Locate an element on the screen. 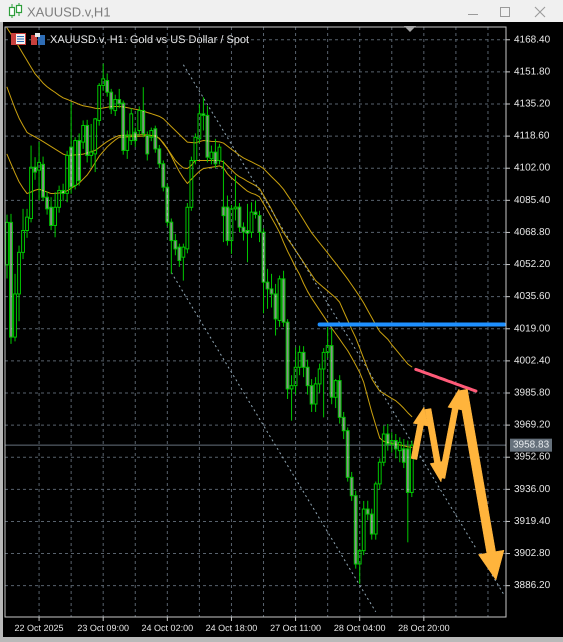  text: XAUUSD.v, H1: Gold vs US Dollar / Spot is located at coordinates (150, 40).